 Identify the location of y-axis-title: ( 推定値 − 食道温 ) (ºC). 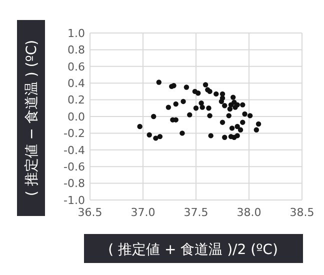
(32, 118).